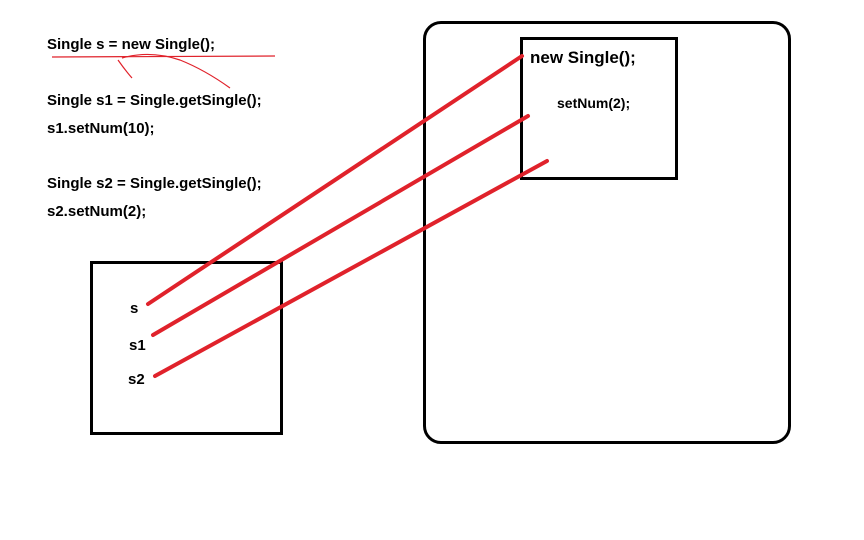  I want to click on code-line-get-s1: Single s1 = Single.getSingle();, so click(154, 100).